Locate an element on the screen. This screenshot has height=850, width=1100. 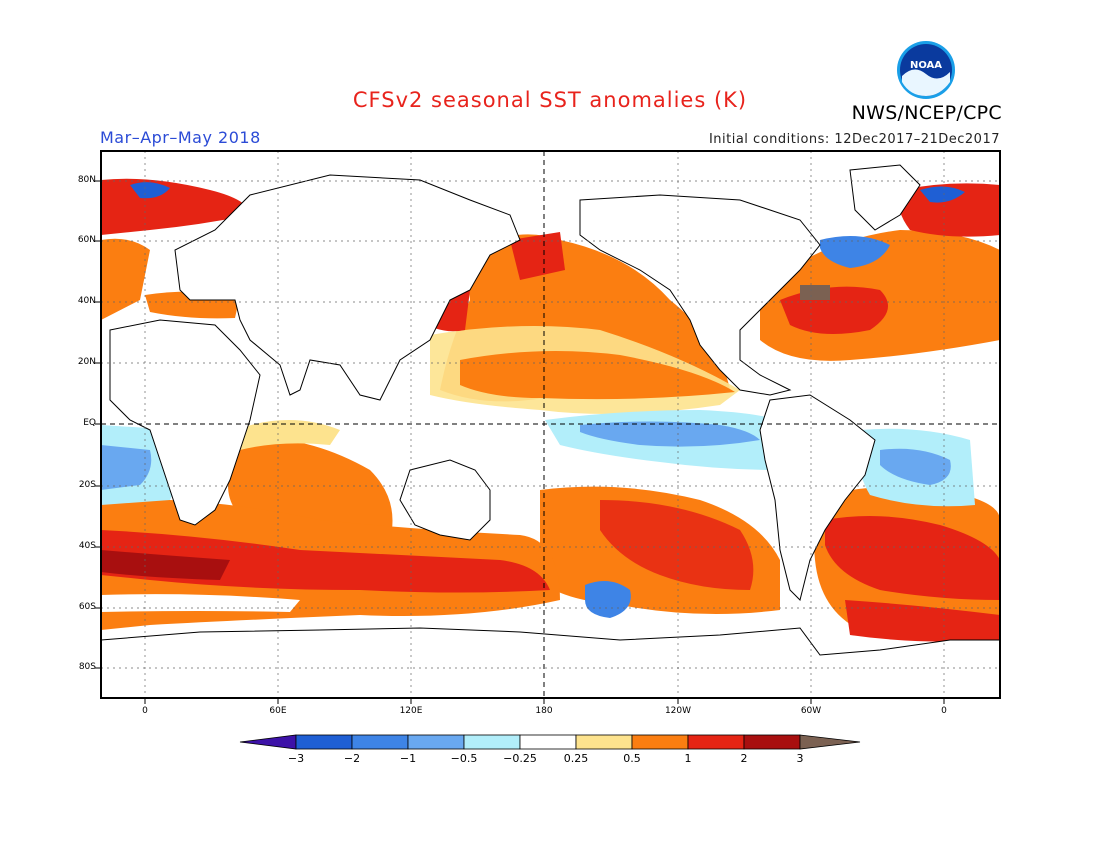
lon-label: 180 is located at coordinates (544, 711).